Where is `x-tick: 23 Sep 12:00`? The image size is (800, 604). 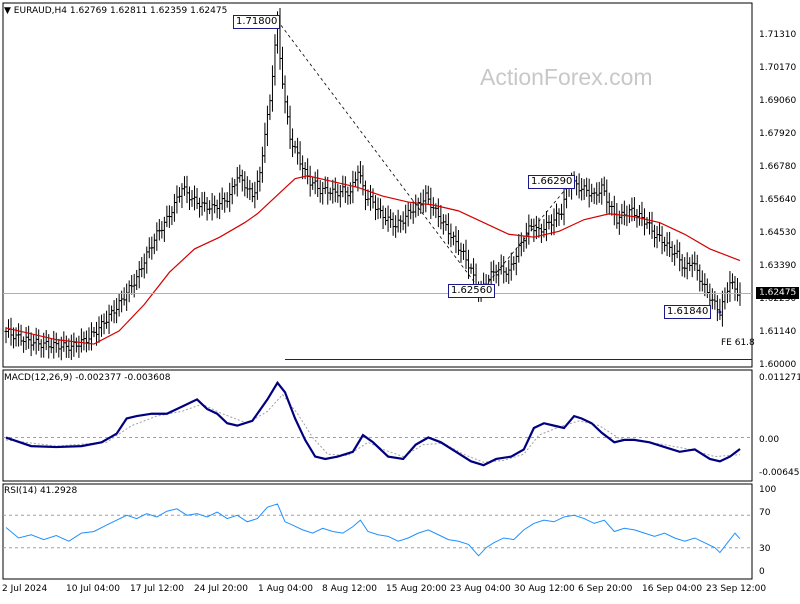
x-tick: 23 Sep 12:00 is located at coordinates (736, 589).